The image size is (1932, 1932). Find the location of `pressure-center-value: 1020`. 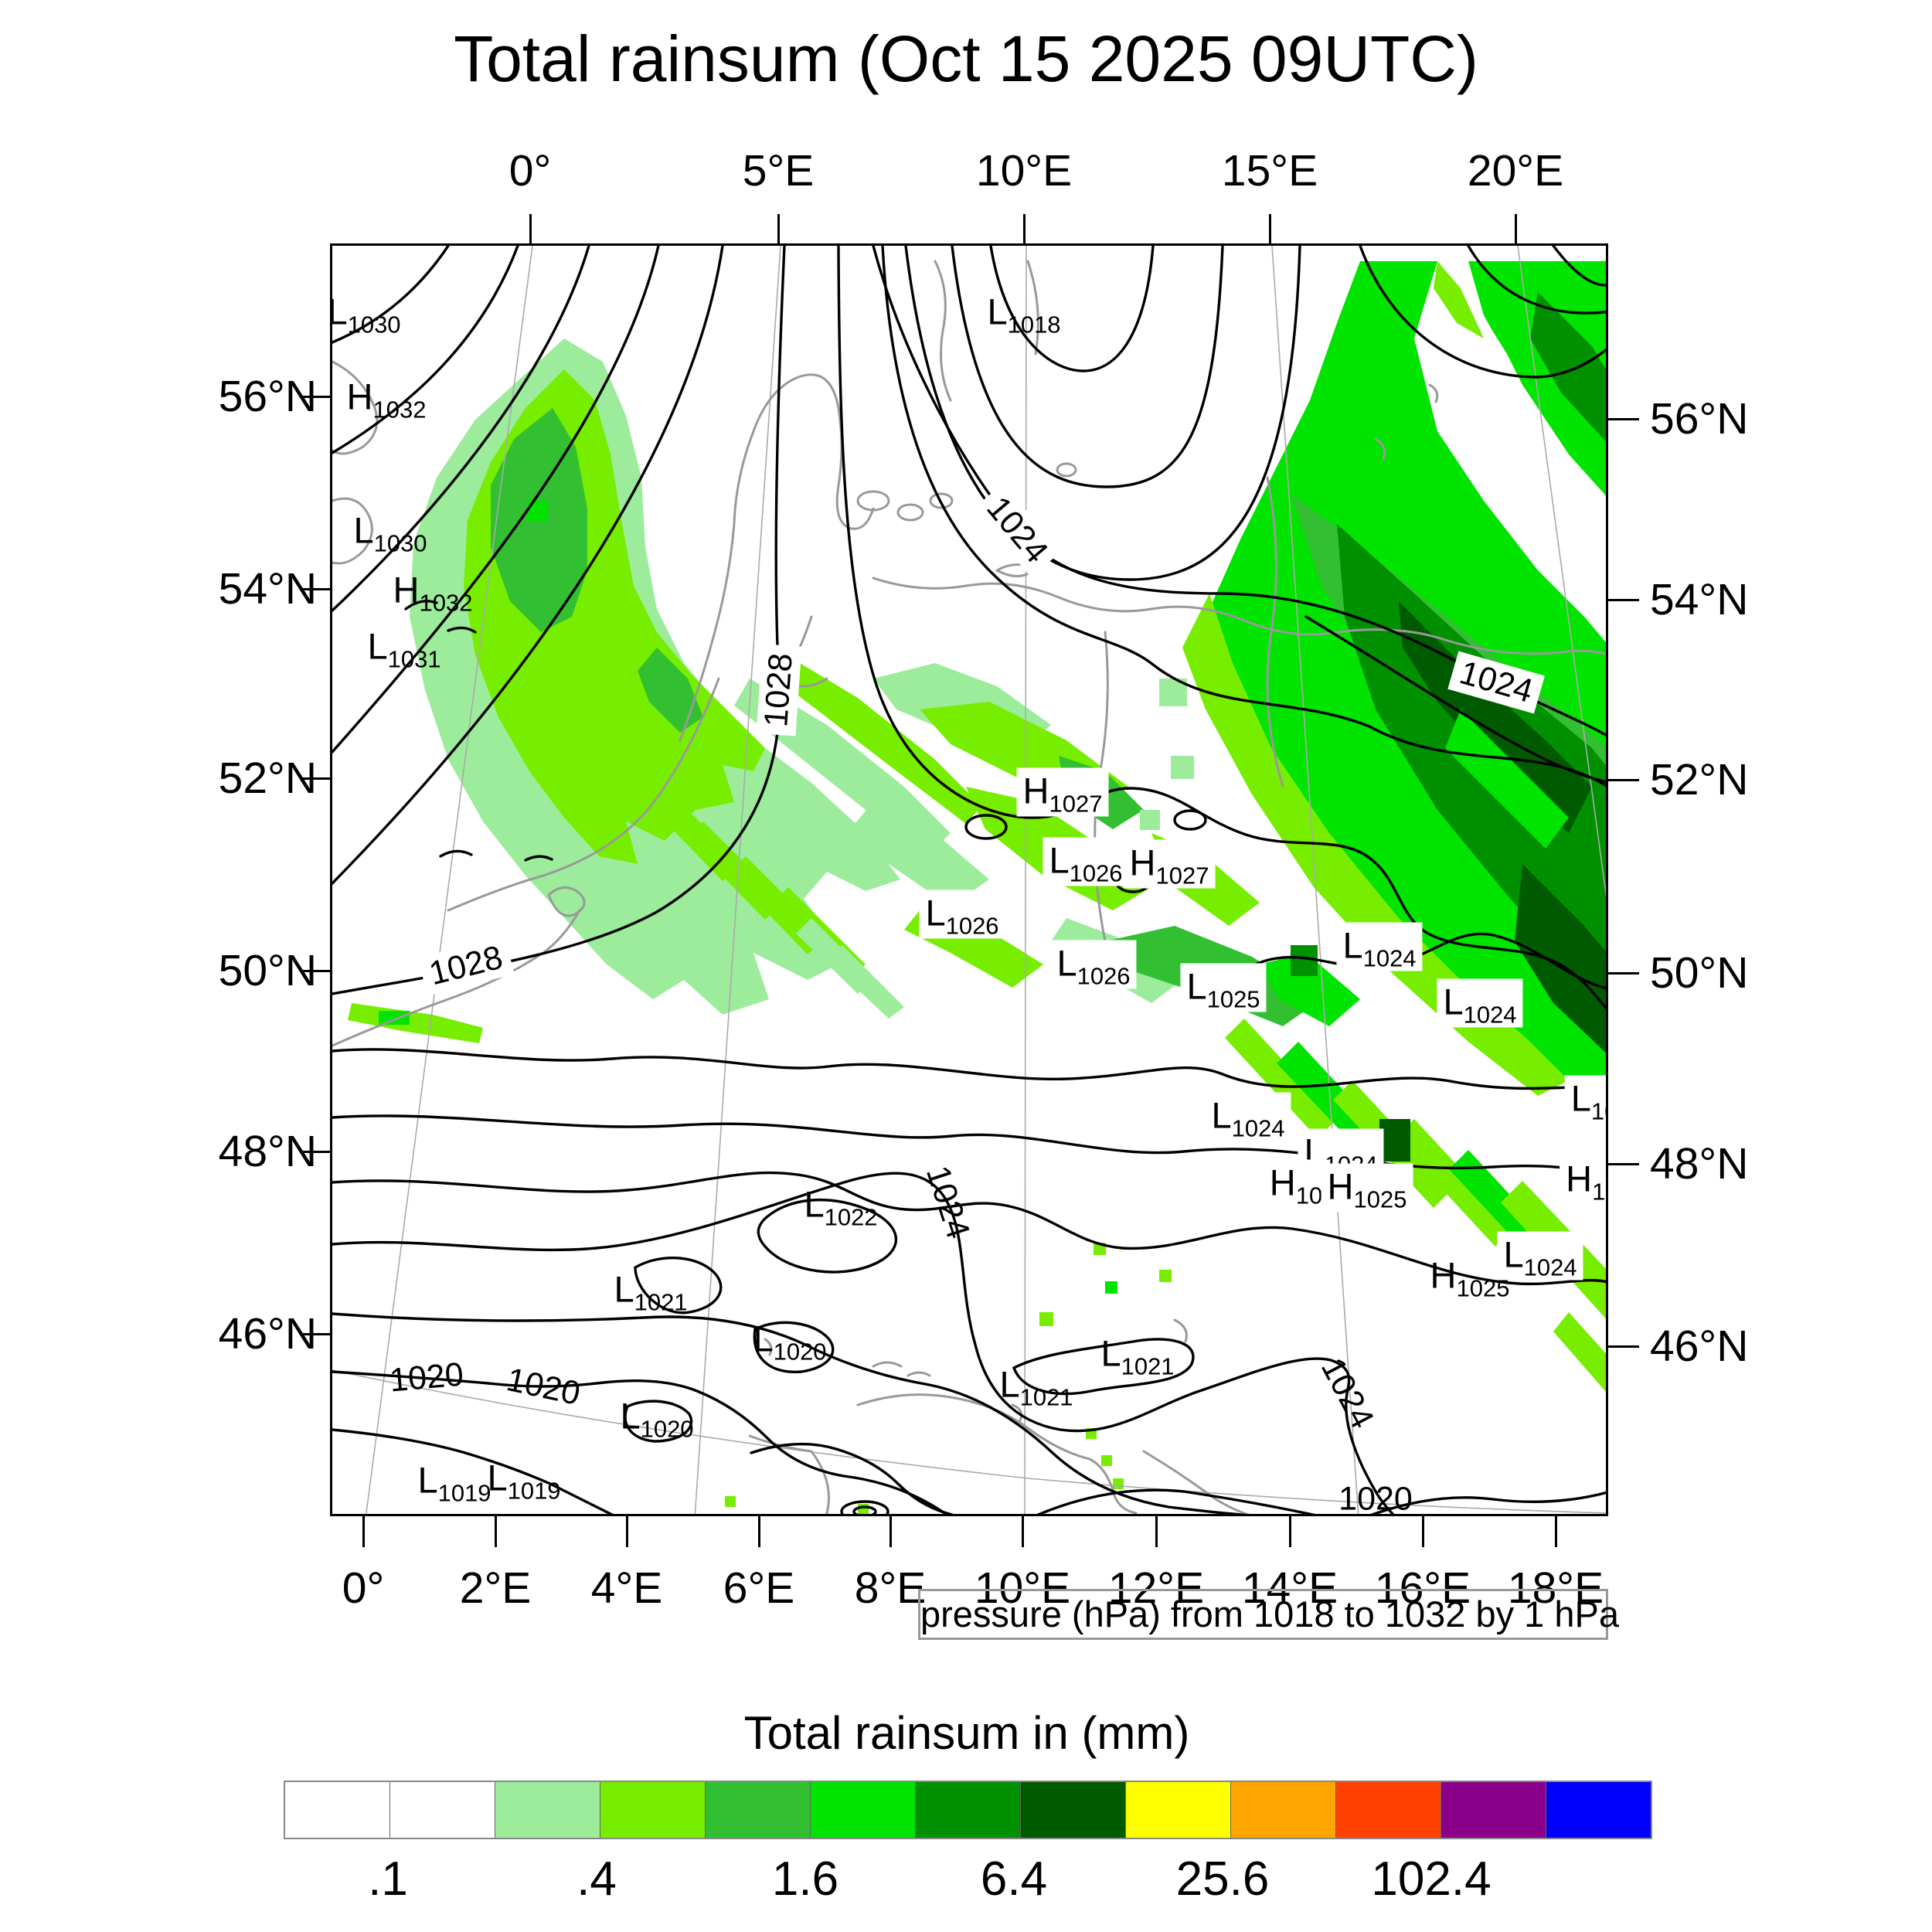

pressure-center-value: 1020 is located at coordinates (667, 1429).